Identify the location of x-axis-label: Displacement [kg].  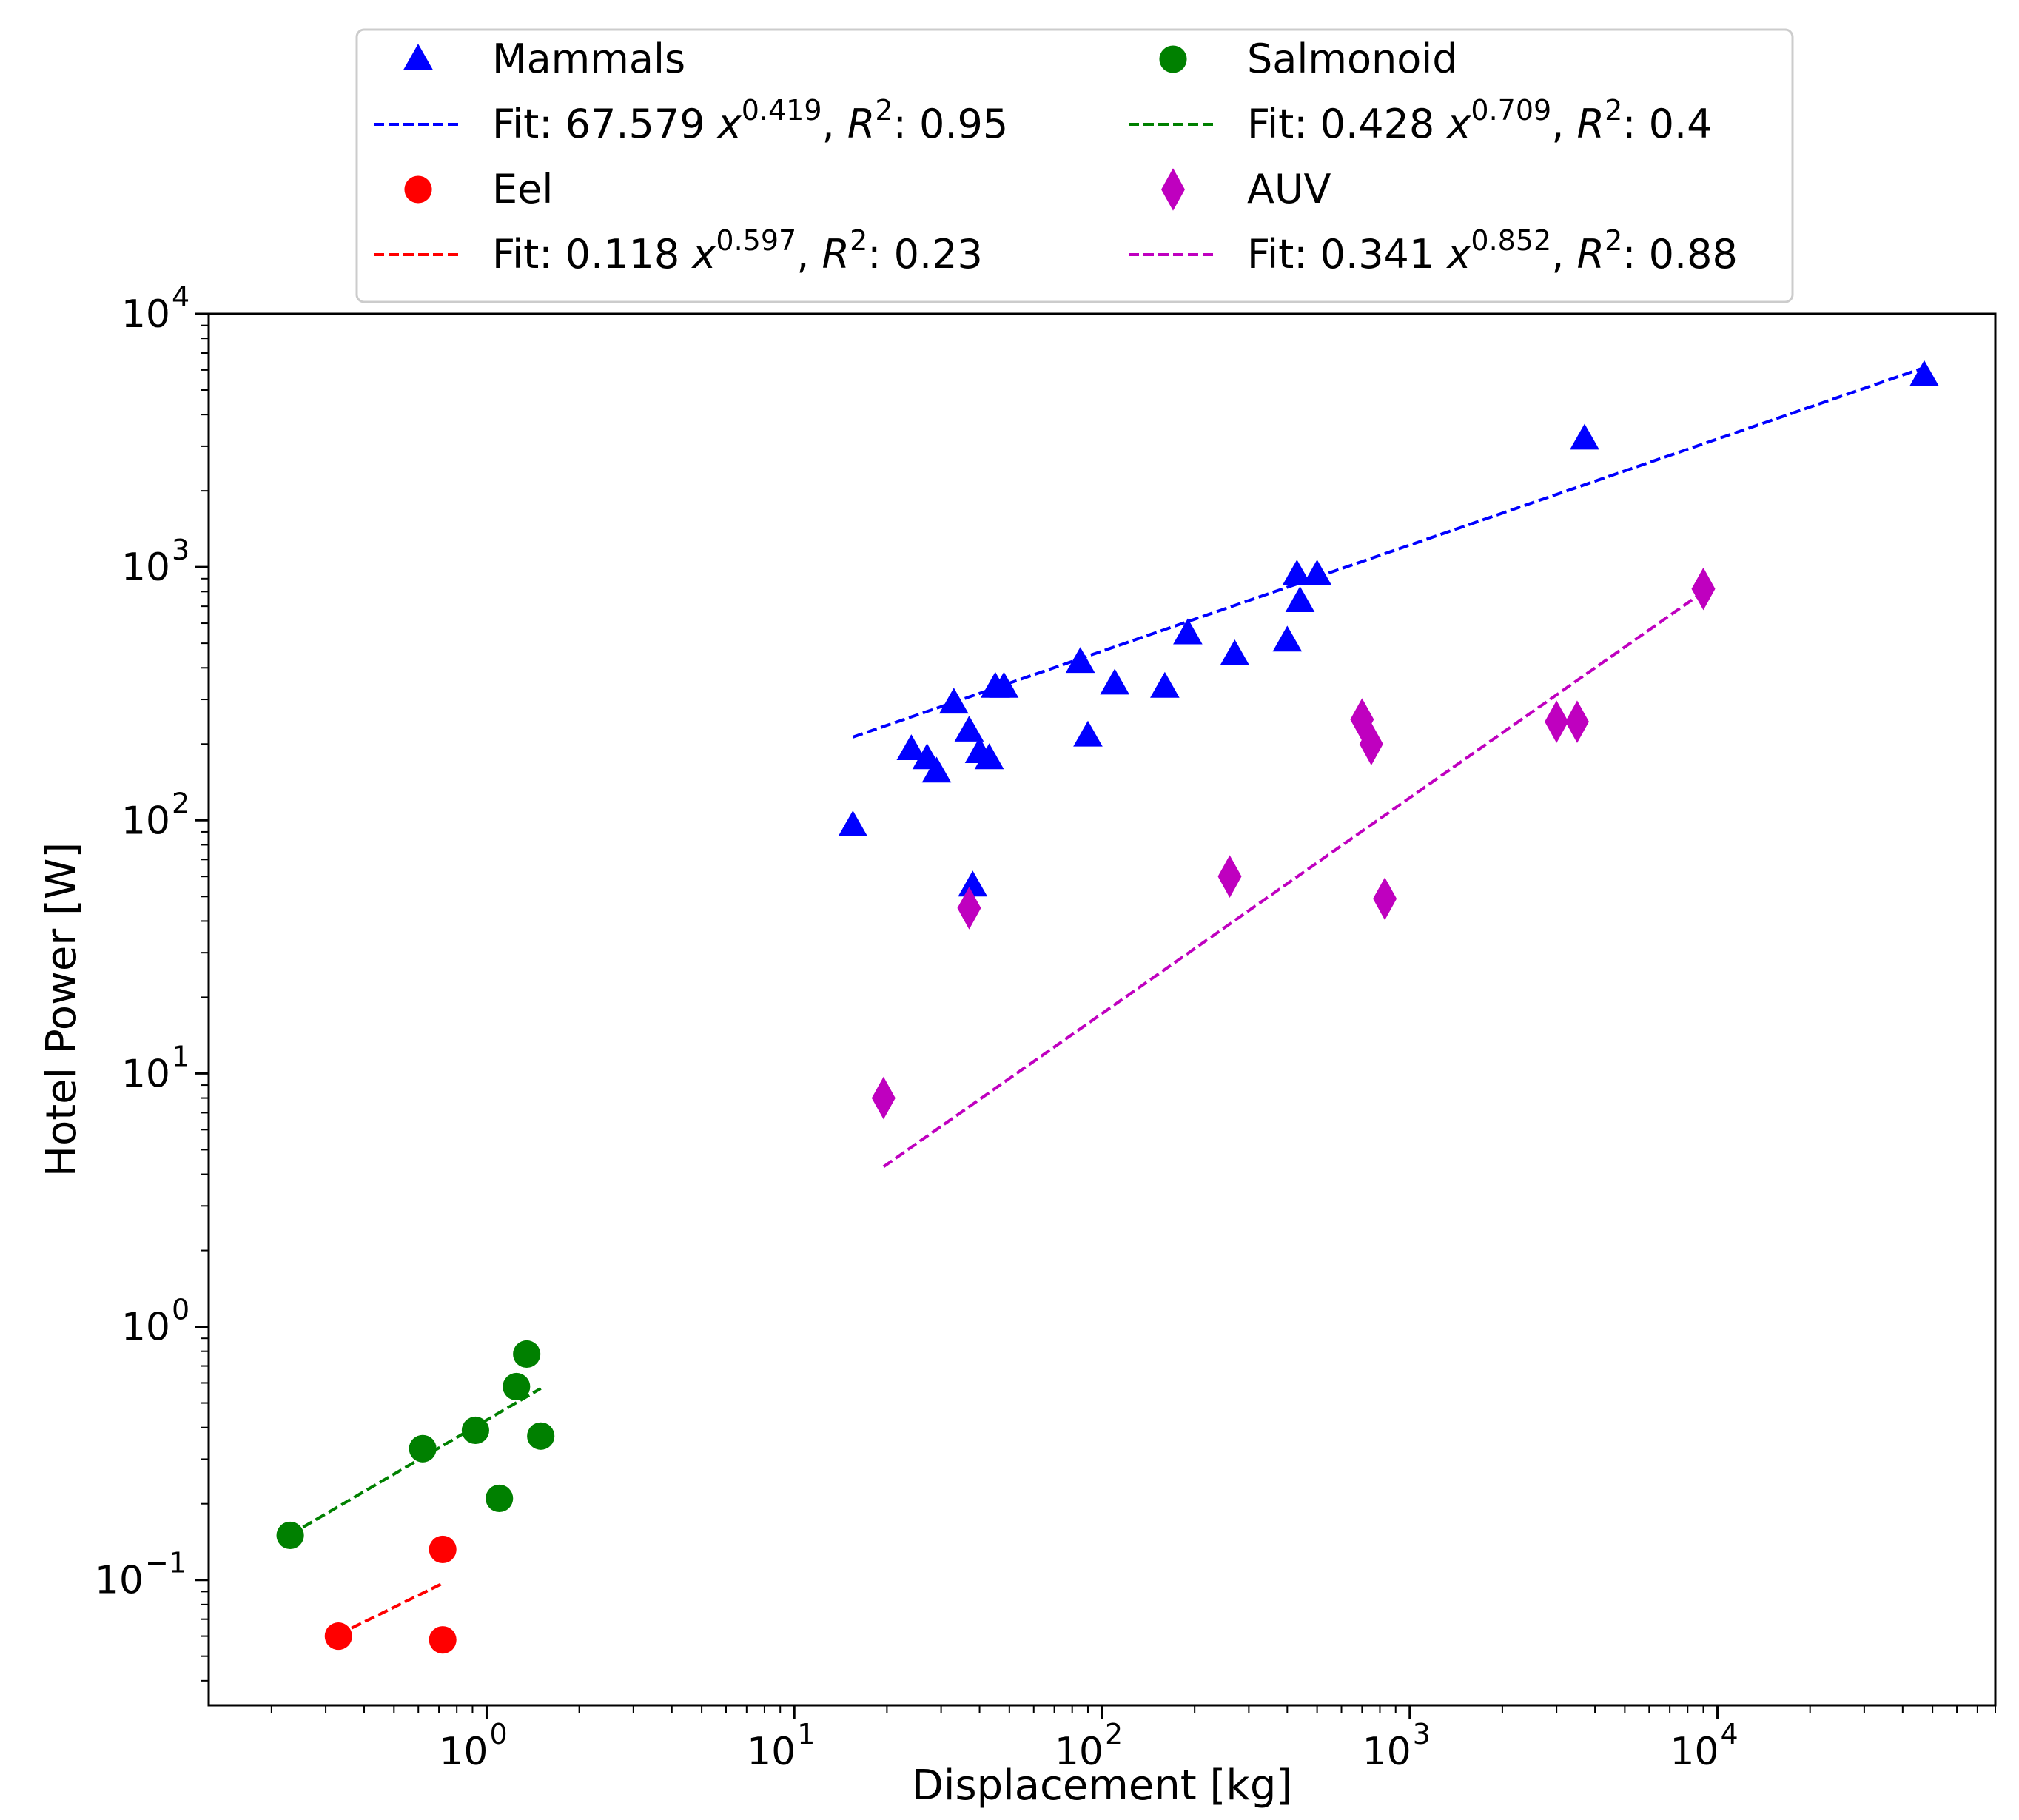
(1102, 1786).